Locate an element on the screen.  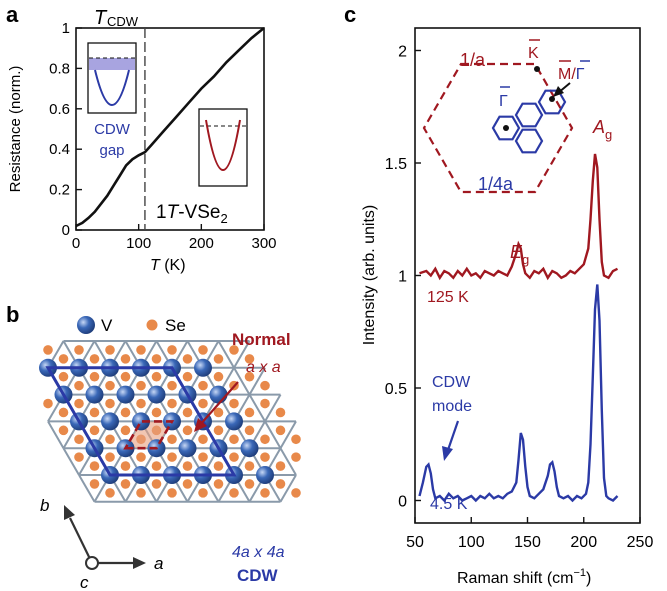
panel-a-label: a is located at coordinates (12, 14).